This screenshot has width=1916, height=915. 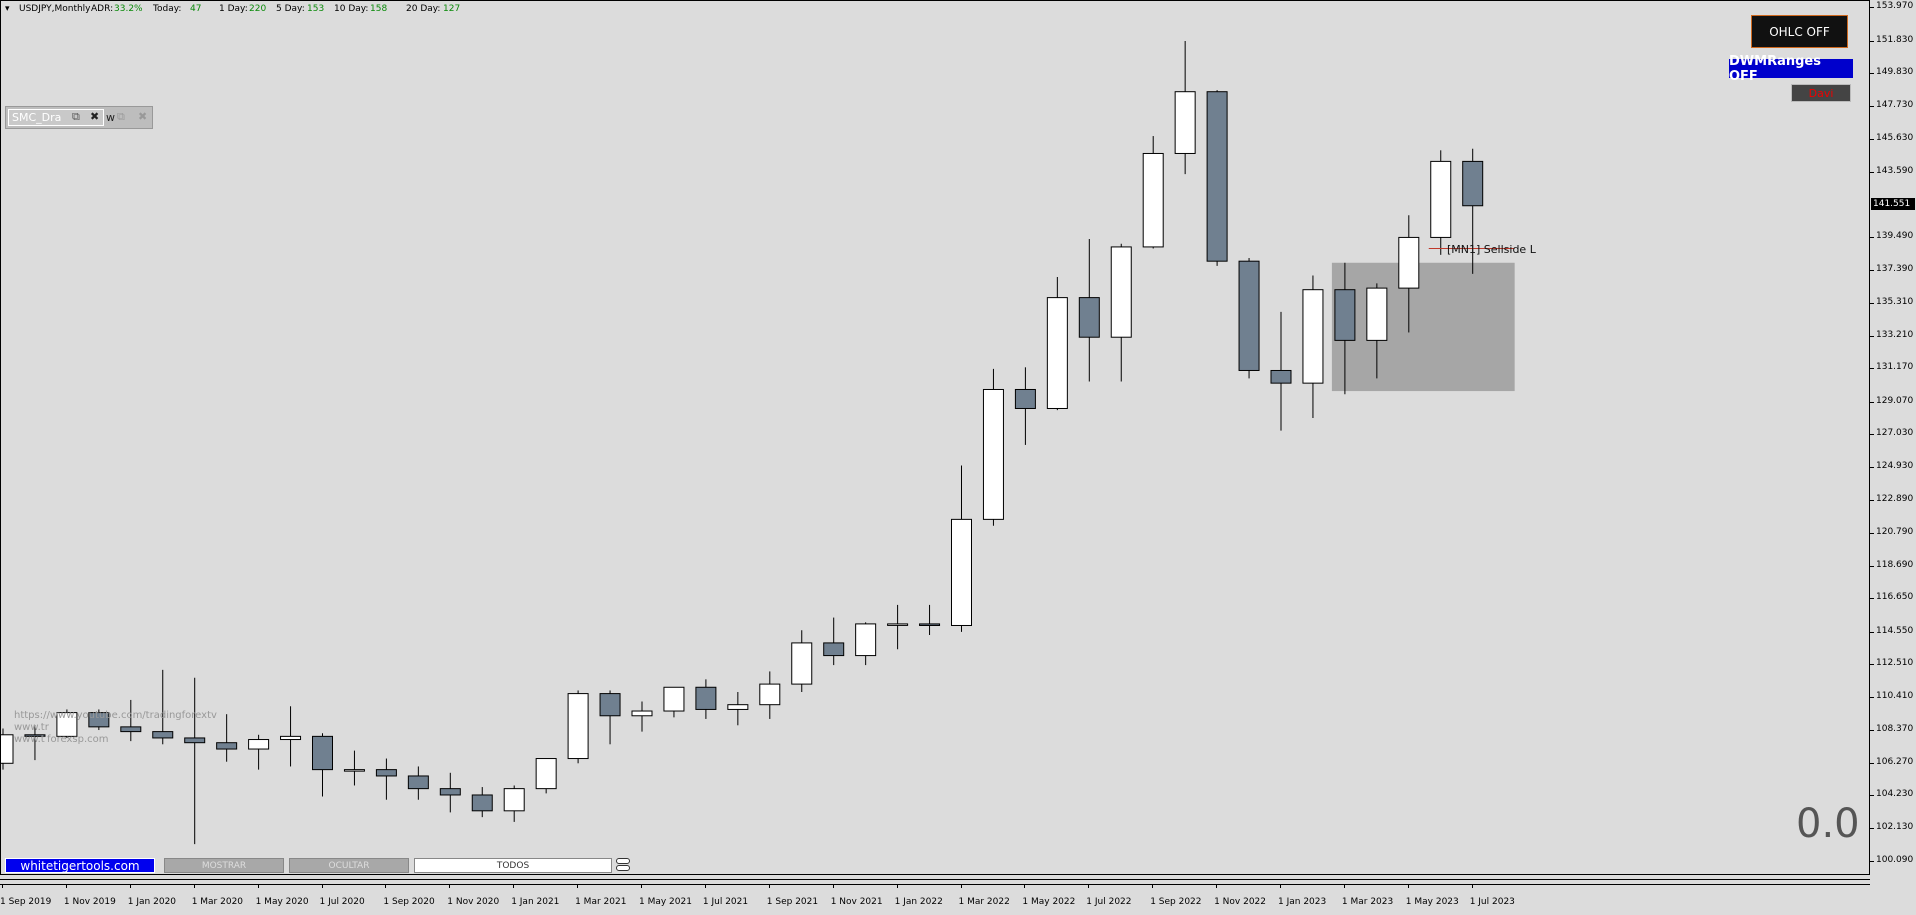 What do you see at coordinates (1891, 696) in the screenshot?
I see `price-tick-label: 110.410` at bounding box center [1891, 696].